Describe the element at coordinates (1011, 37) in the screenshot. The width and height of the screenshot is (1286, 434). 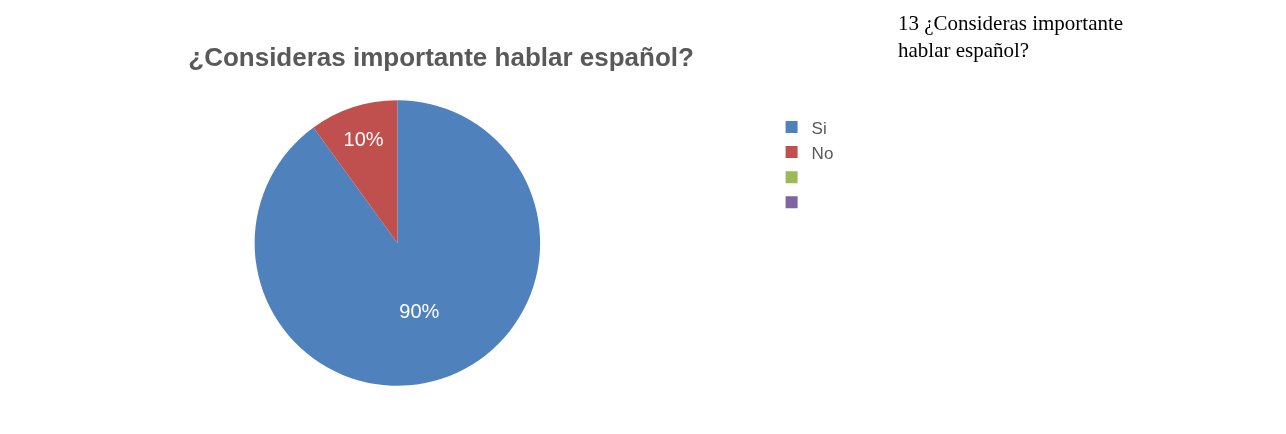
I see `text: 13 ¿Consideras importante hablar español?` at that location.